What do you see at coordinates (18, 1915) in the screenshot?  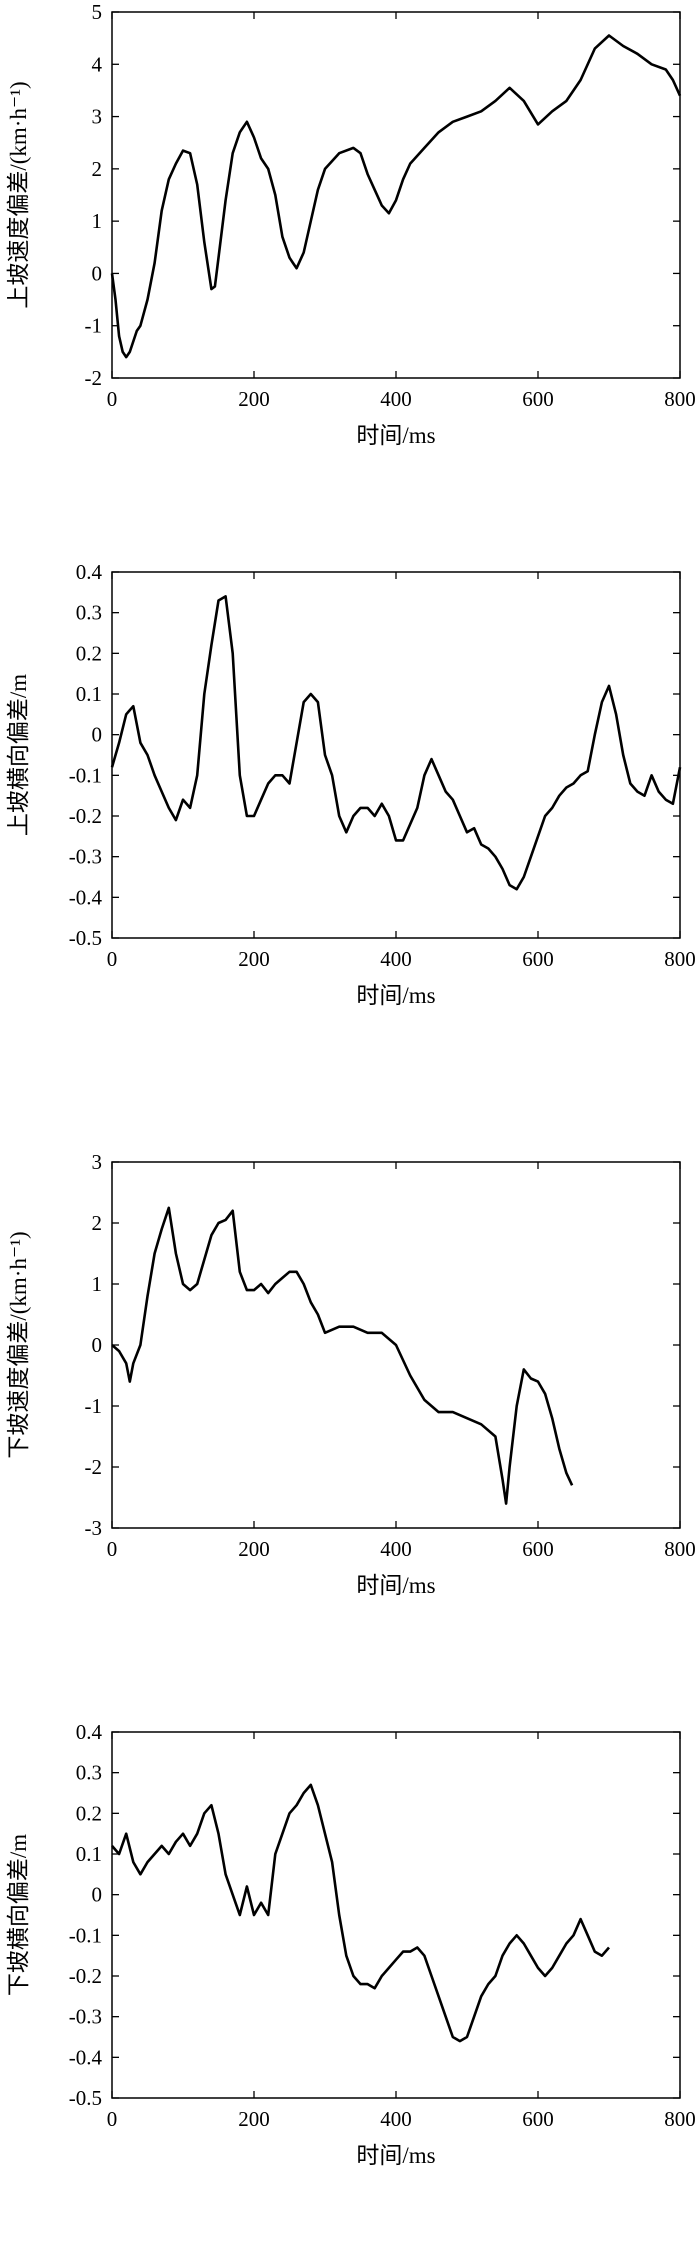 I see `y-axis-label: 下坡横向偏差/m` at bounding box center [18, 1915].